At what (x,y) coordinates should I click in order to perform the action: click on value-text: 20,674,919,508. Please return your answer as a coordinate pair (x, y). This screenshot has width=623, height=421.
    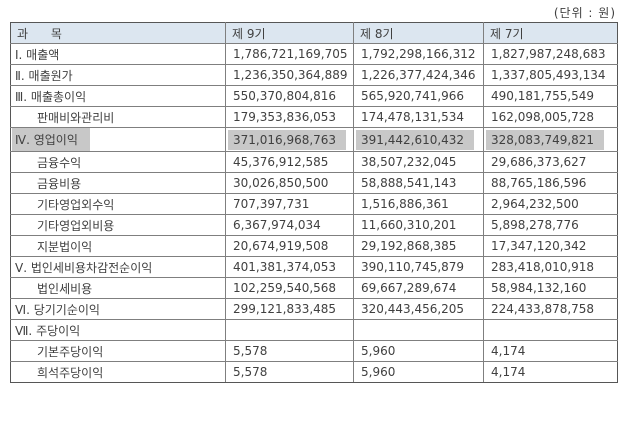
    Looking at the image, I should click on (281, 246).